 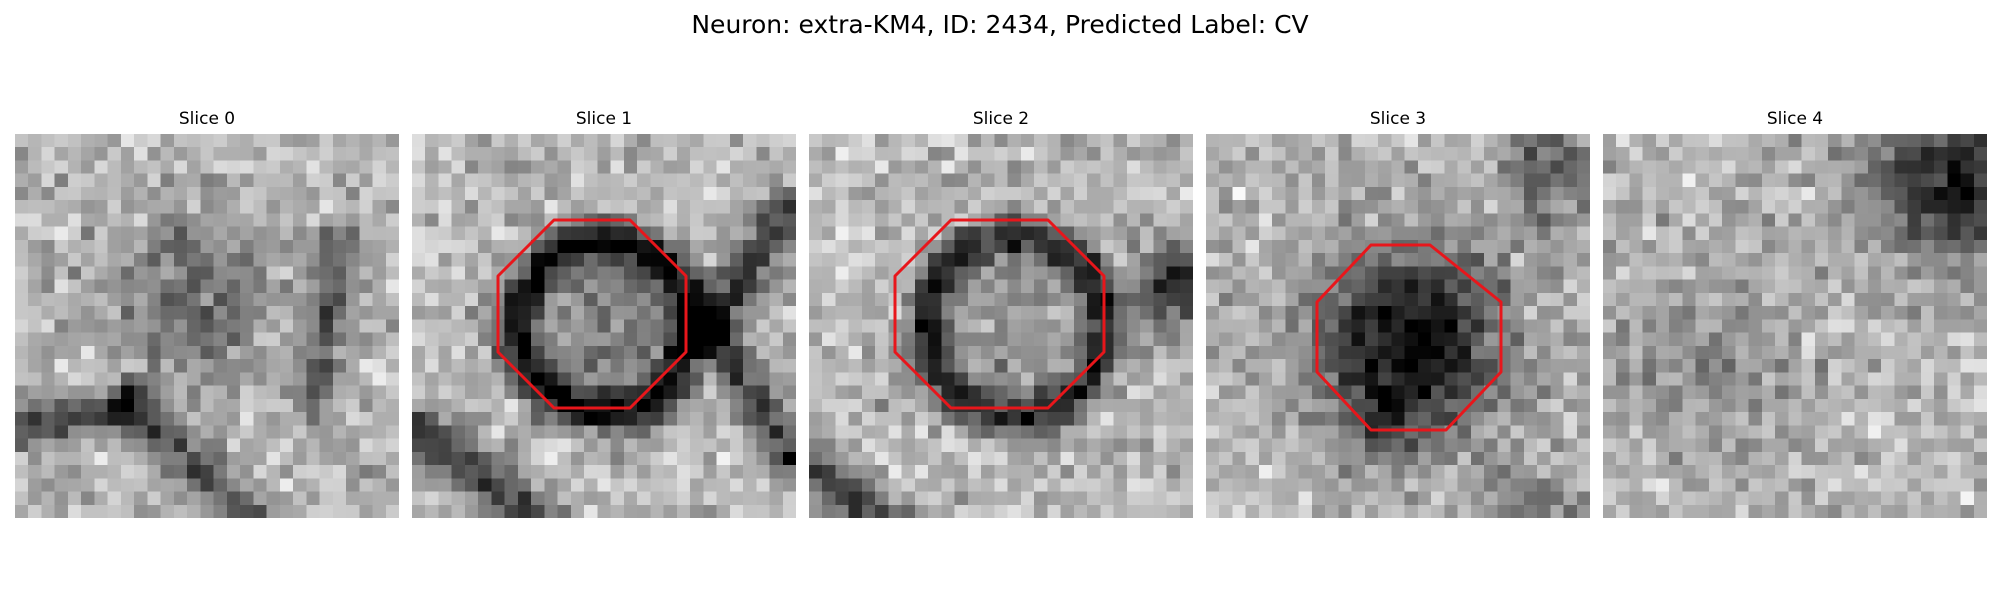 What do you see at coordinates (604, 119) in the screenshot?
I see `slice-title-1: Slice 1` at bounding box center [604, 119].